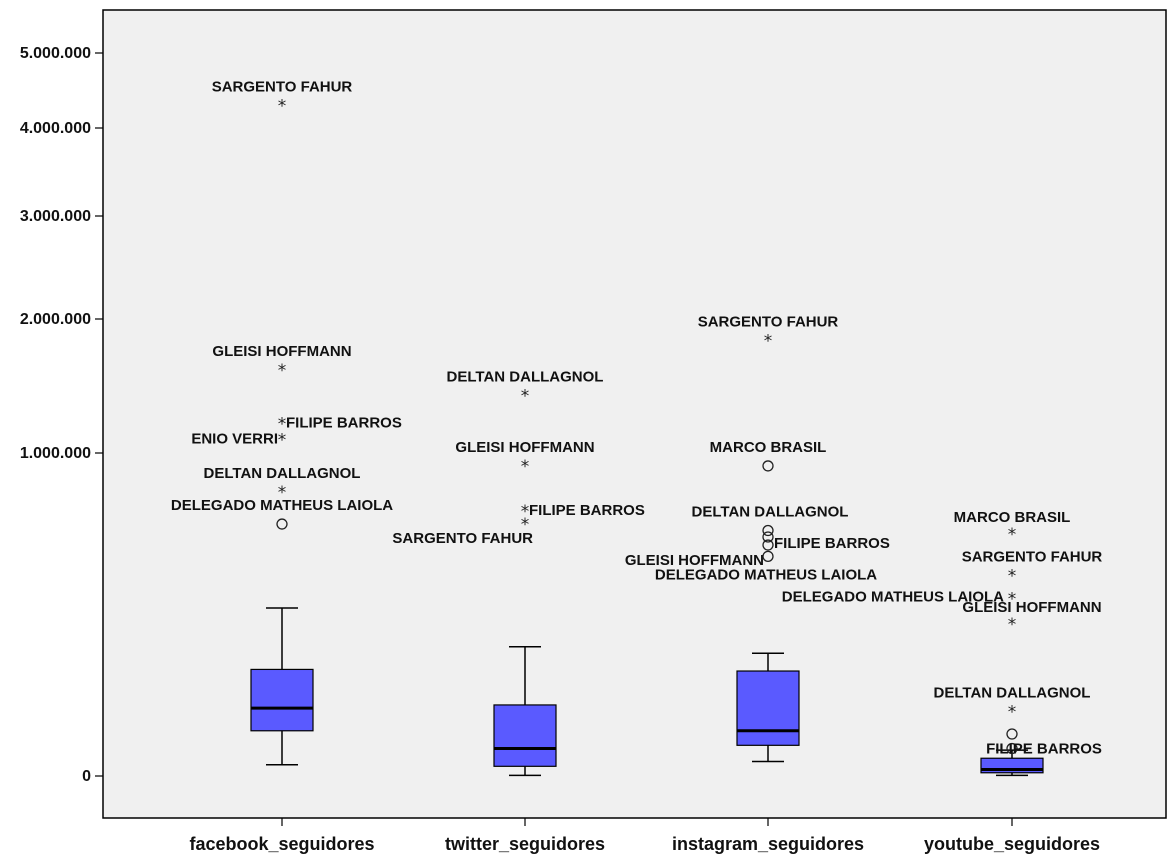  What do you see at coordinates (525, 844) in the screenshot?
I see `x-category-label: twitter_seguidores` at bounding box center [525, 844].